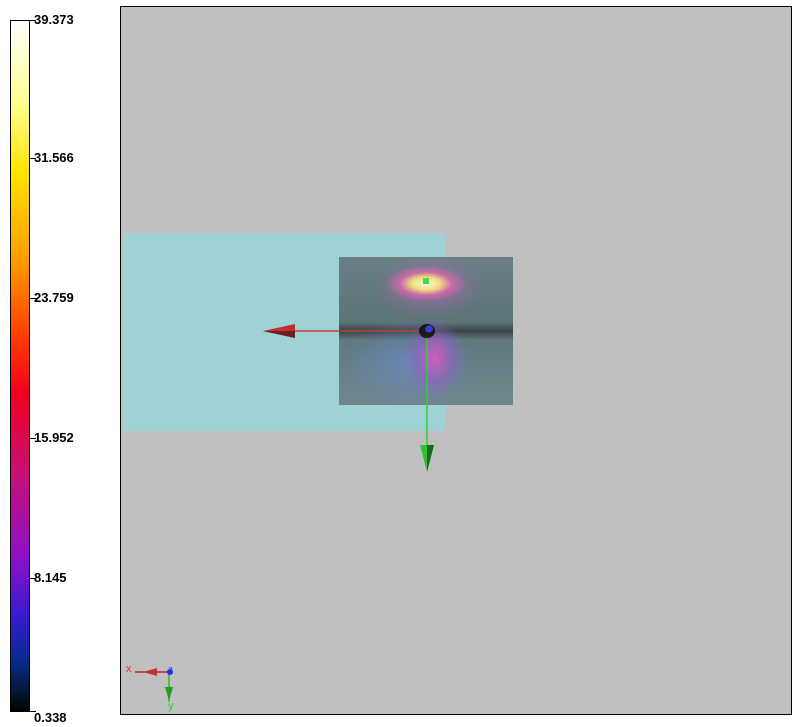 Image resolution: width=792 pixels, height=727 pixels. Describe the element at coordinates (20, 366) in the screenshot. I see `color-scale-bar` at that location.